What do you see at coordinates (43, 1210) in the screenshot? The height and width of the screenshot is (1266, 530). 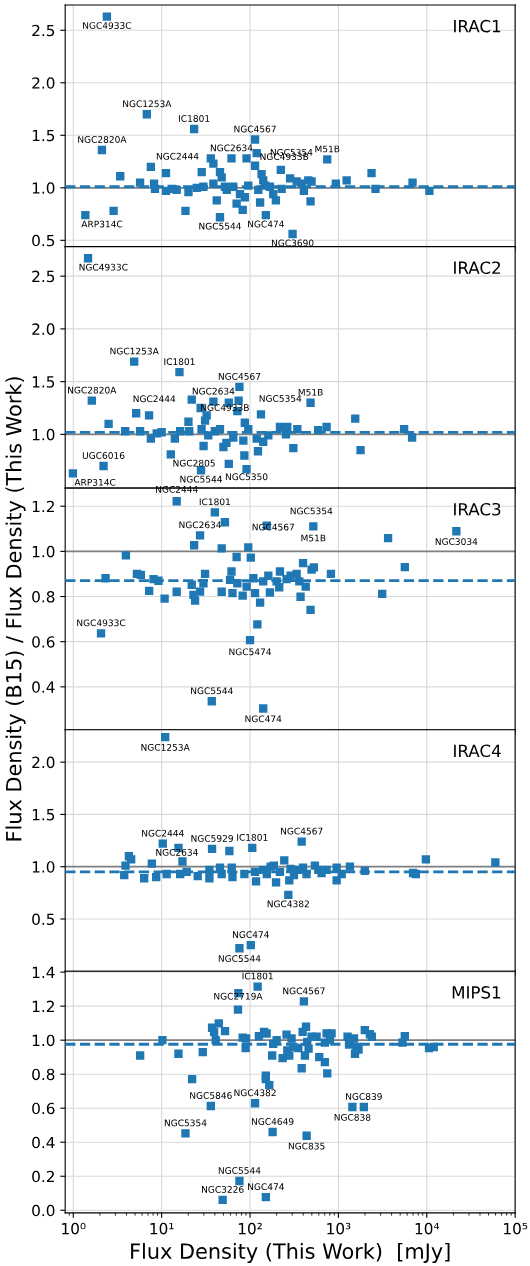 I see `y-tick-label: 0.0` at bounding box center [43, 1210].